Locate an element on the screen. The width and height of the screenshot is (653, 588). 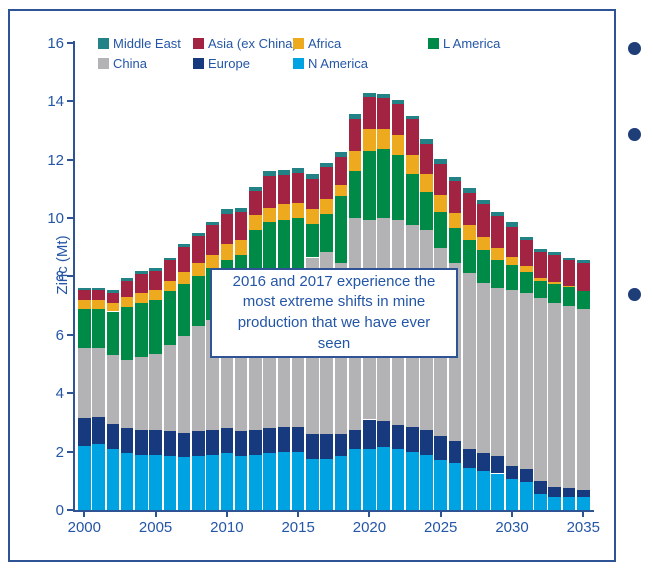
y-tick-label: 0 is located at coordinates (59, 510).